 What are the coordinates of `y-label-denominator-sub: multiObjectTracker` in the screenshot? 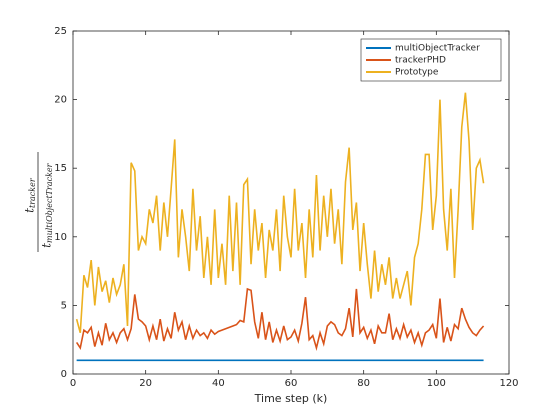 It's located at (49, 202).